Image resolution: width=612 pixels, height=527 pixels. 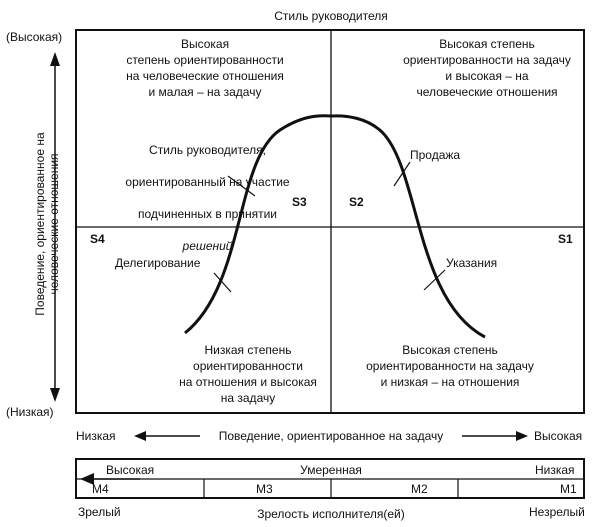 I want to click on maturity-level-m2: M2, so click(x=419, y=489).